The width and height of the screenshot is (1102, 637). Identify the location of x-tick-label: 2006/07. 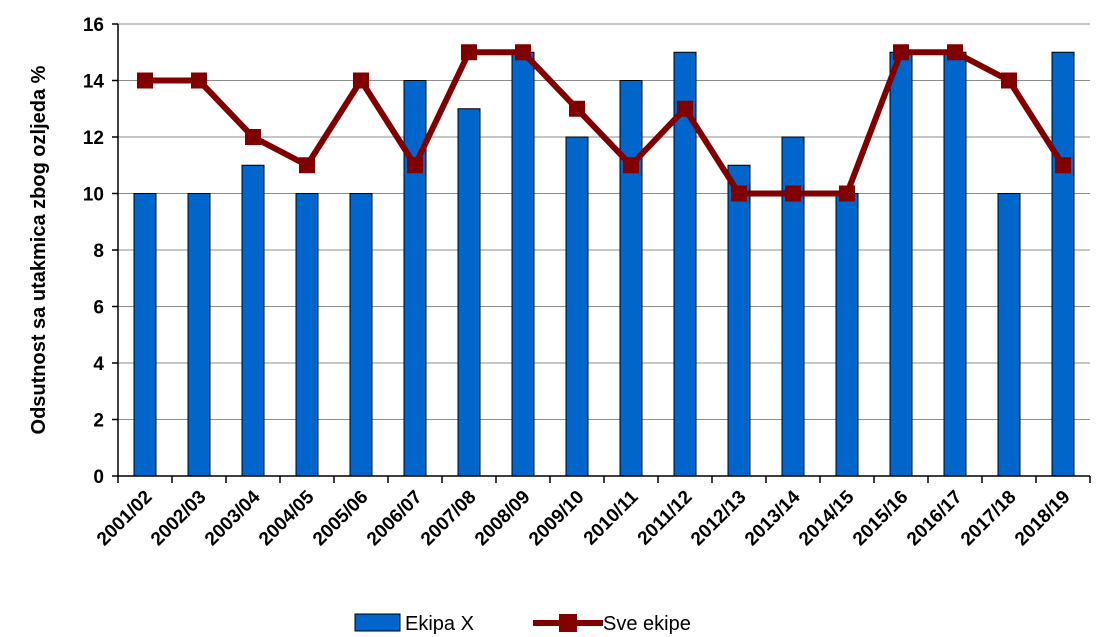
(394, 518).